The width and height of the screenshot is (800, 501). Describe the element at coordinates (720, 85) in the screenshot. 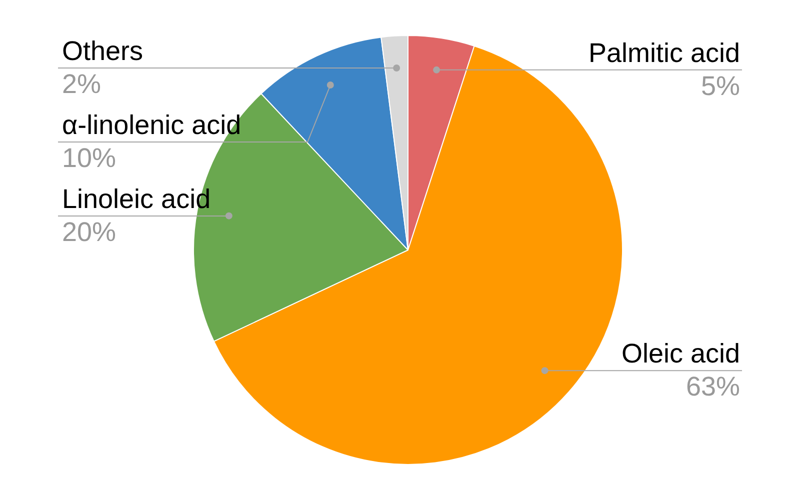

I see `data-label: 5%` at that location.